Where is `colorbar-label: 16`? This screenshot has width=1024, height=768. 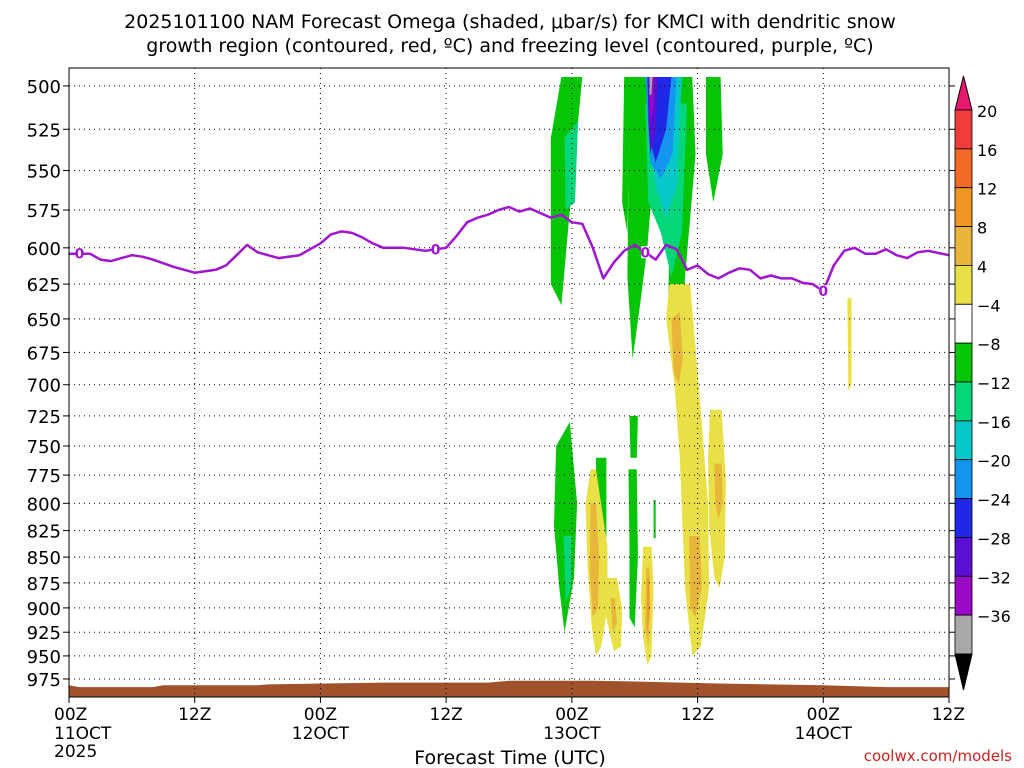 colorbar-label: 16 is located at coordinates (987, 150).